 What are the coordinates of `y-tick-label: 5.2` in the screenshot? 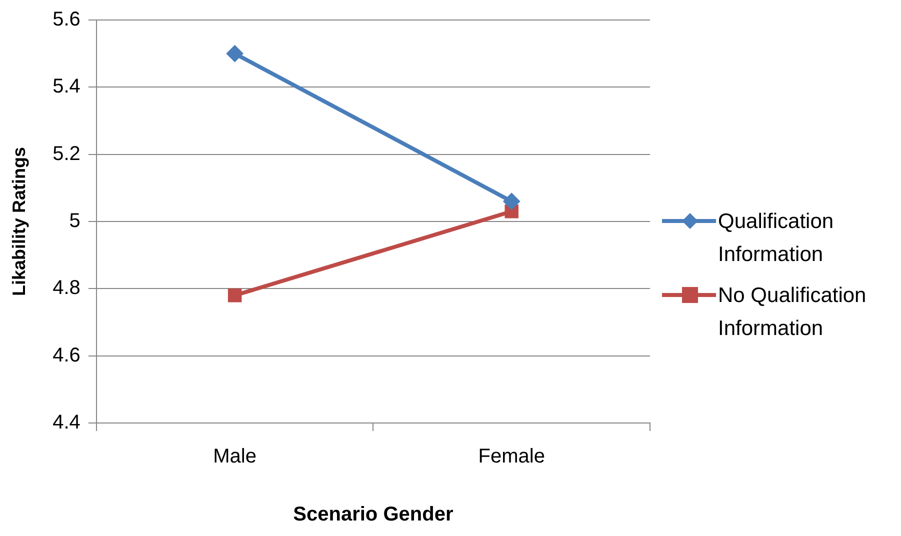 It's located at (66, 153).